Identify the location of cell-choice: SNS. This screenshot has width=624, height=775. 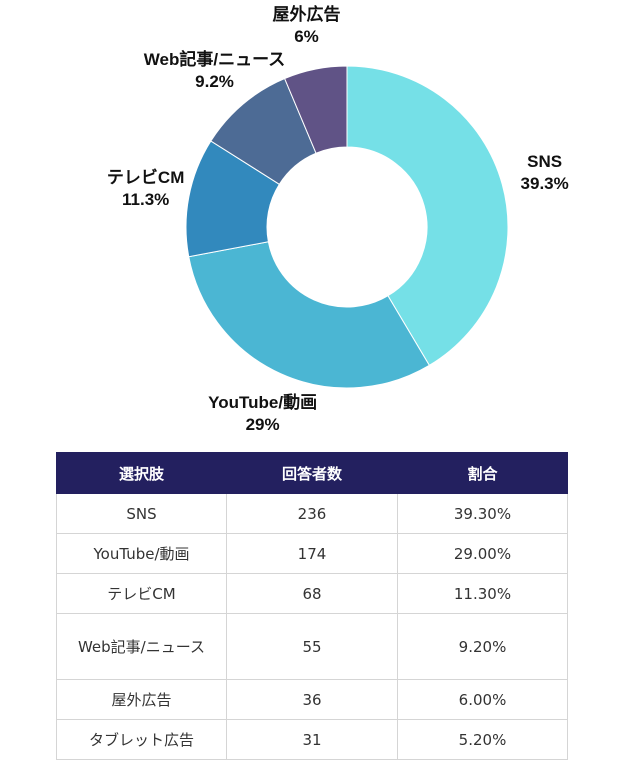
(141, 513).